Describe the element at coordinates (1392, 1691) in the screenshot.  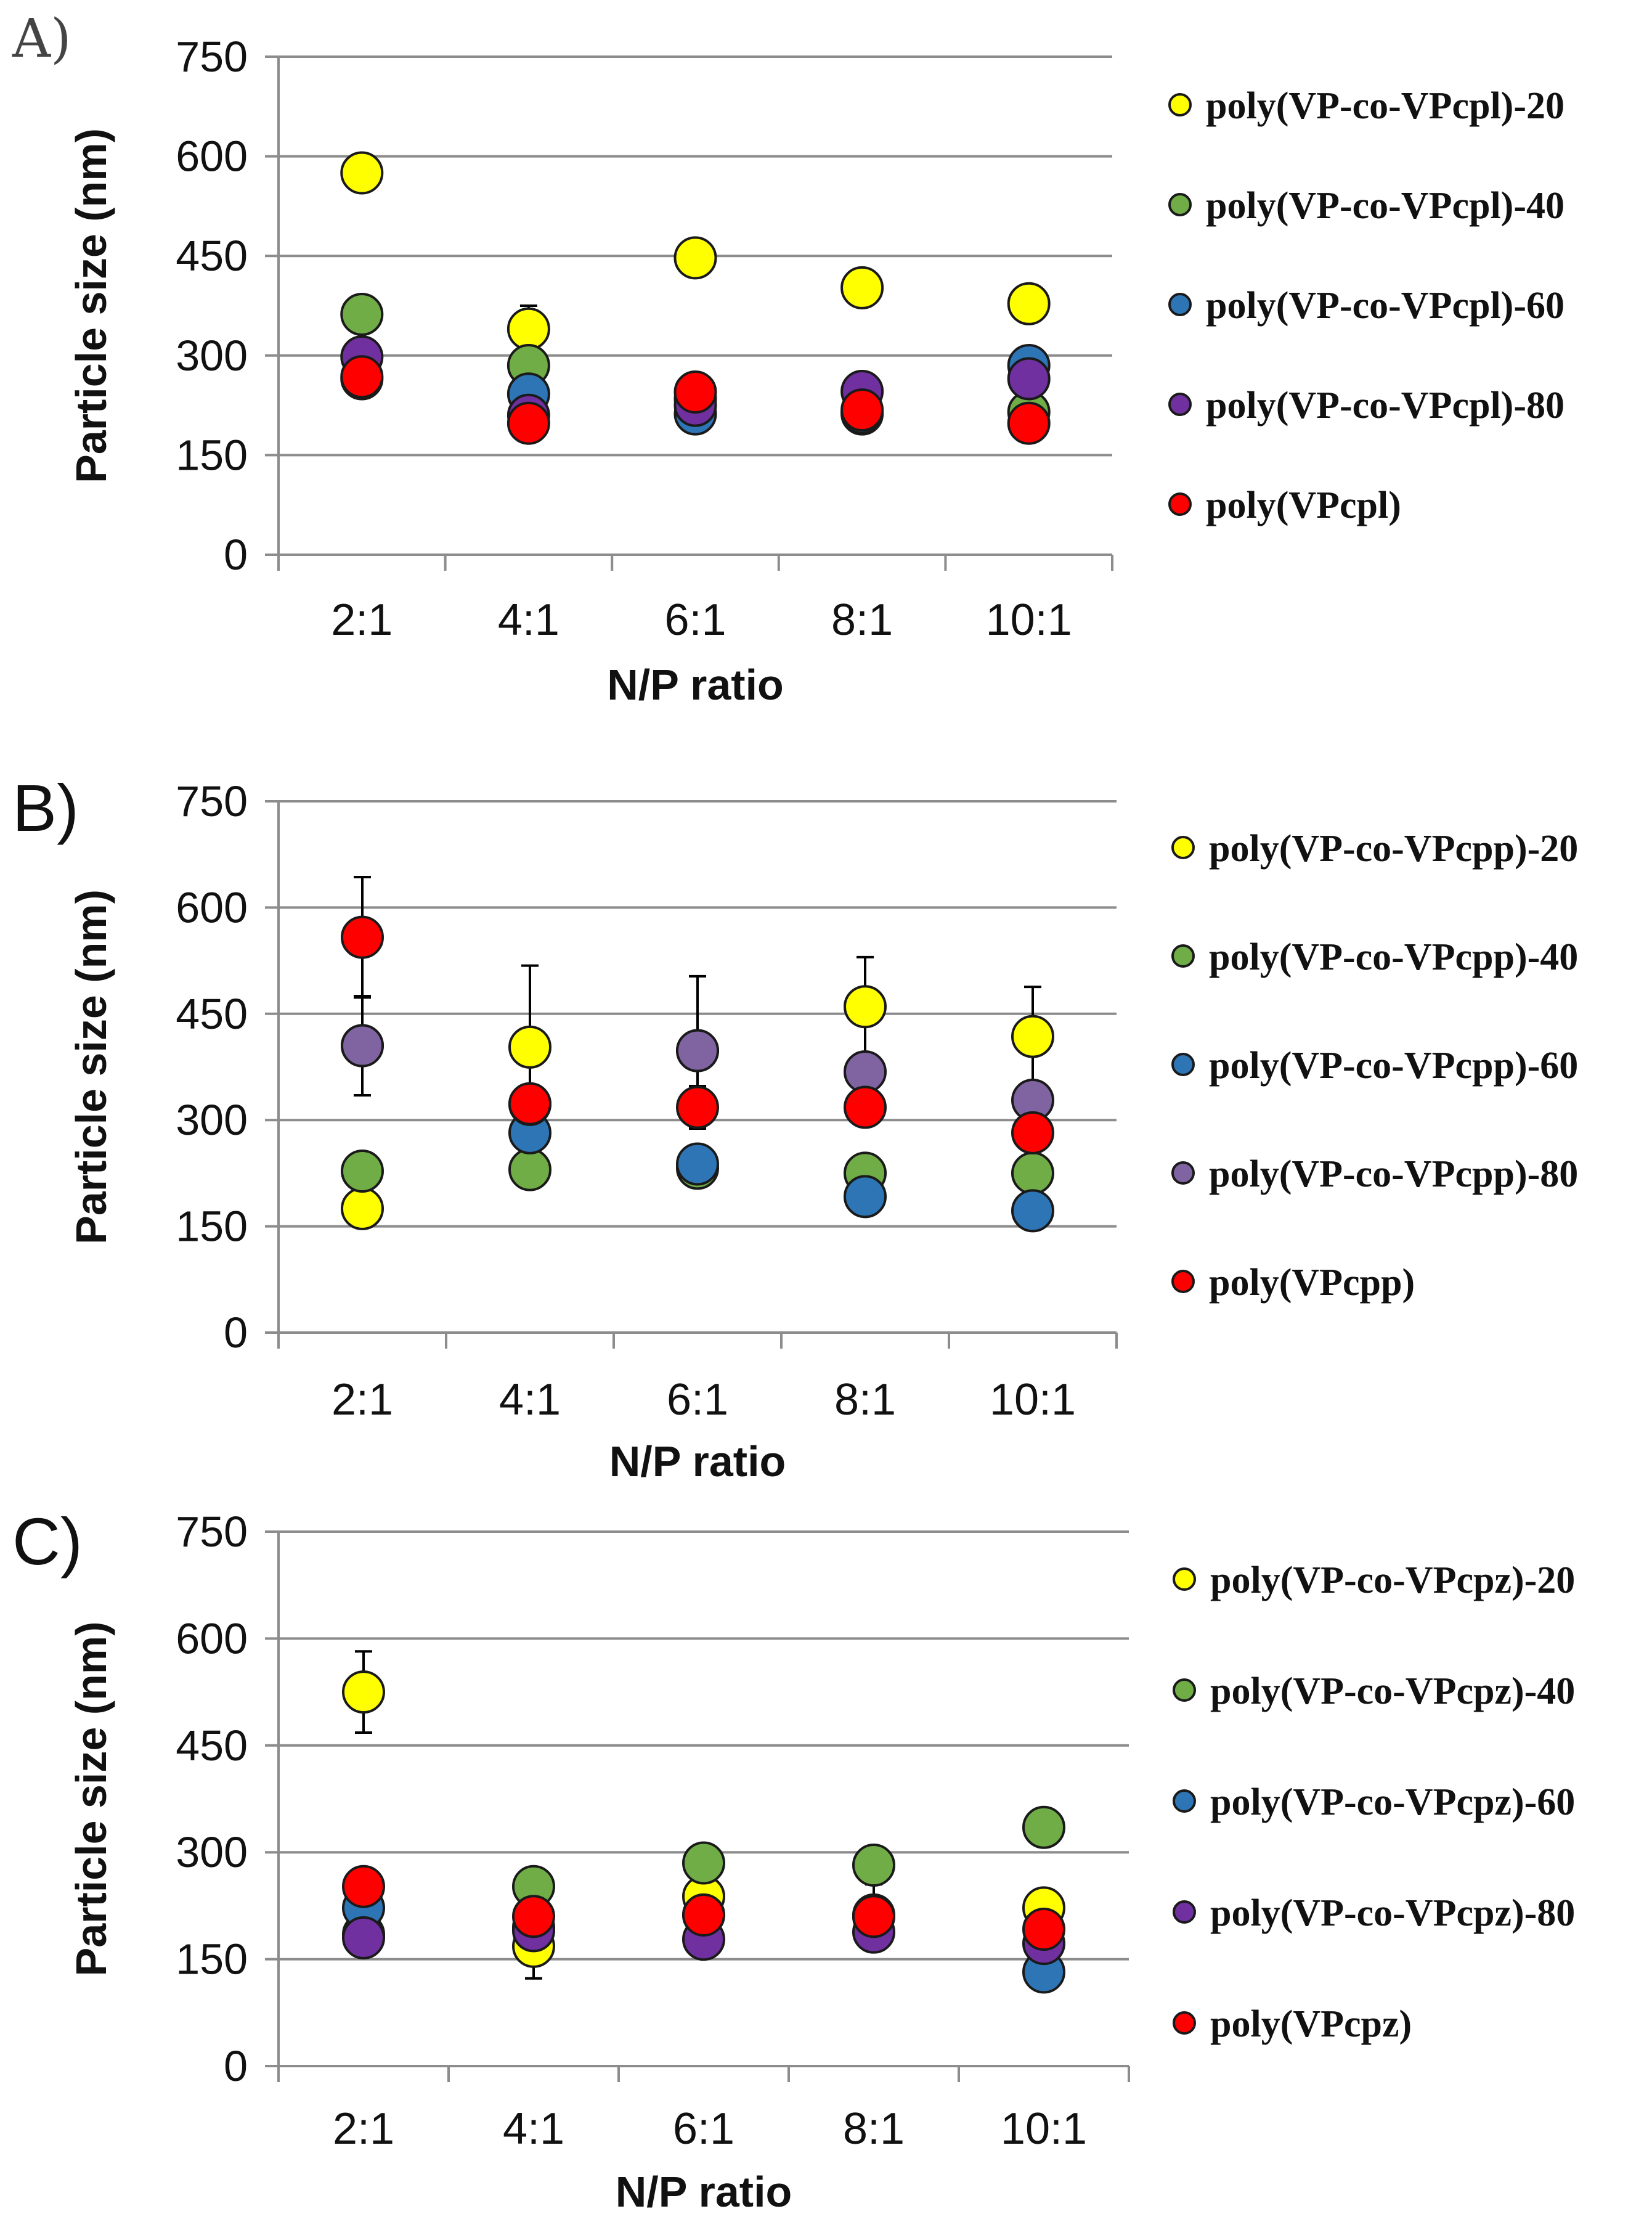
I see `legend-entry: poly(VP-co-VPcpz)-40` at that location.